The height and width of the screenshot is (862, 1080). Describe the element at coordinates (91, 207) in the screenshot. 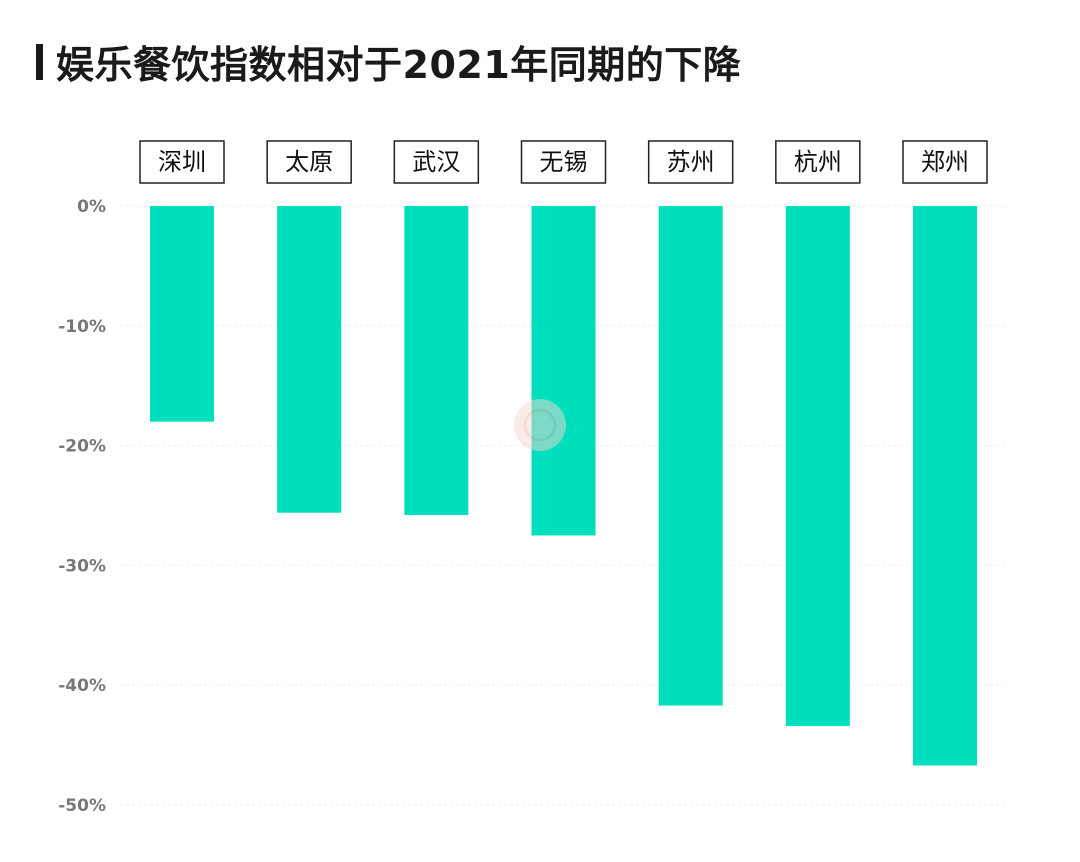

I see `y-tick-label: 0%` at that location.